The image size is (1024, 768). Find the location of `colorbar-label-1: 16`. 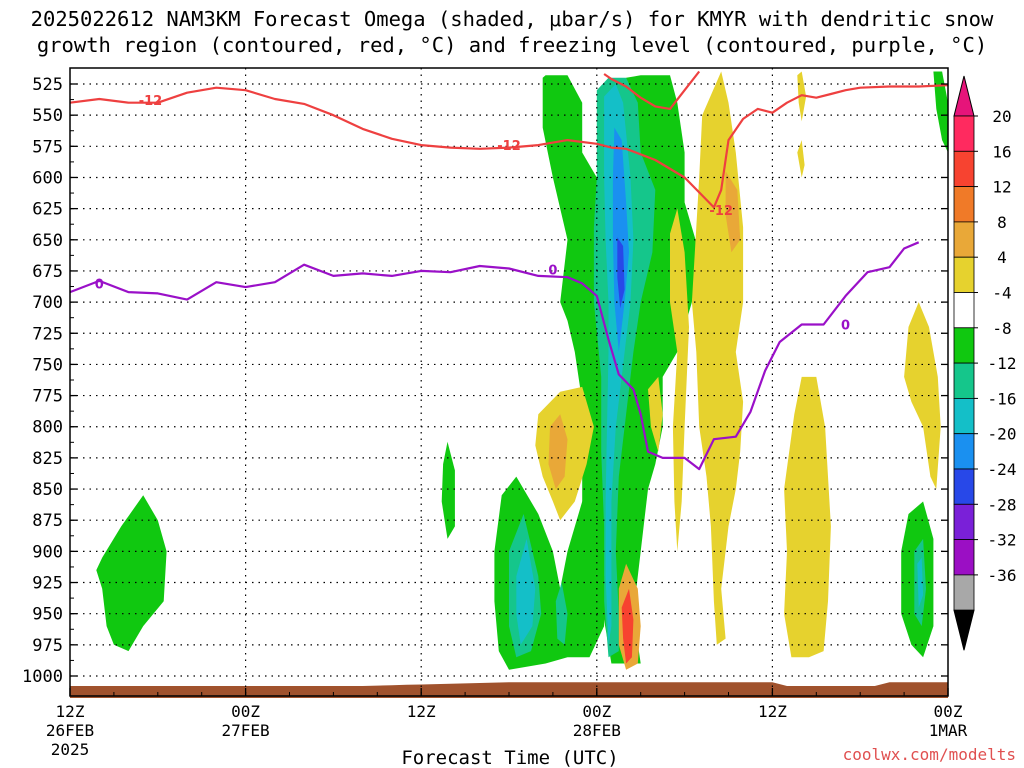

colorbar-label-1: 16 is located at coordinates (1001, 151).